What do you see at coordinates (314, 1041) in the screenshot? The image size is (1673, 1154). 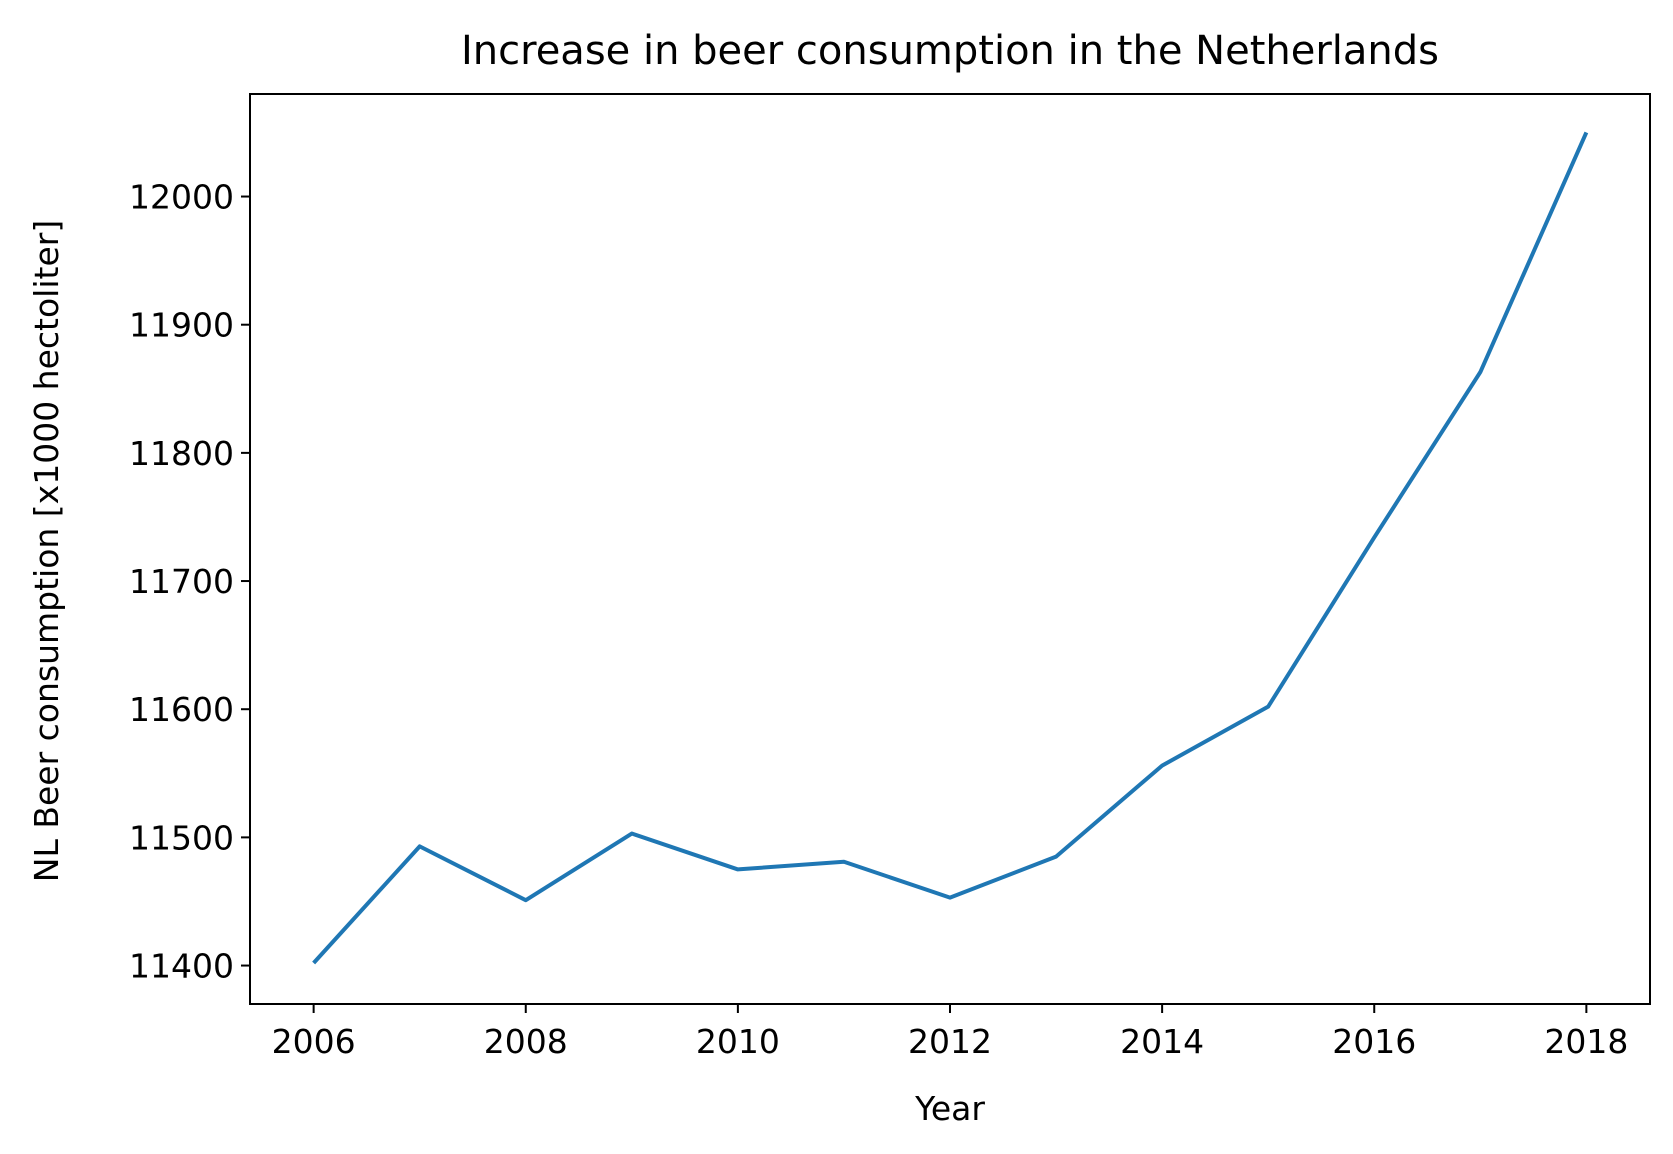 I see `x-tick-label: 2006` at bounding box center [314, 1041].